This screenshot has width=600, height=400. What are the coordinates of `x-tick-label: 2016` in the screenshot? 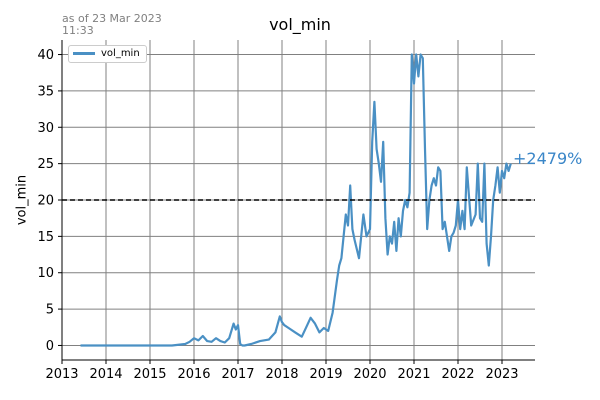 It's located at (193, 374).